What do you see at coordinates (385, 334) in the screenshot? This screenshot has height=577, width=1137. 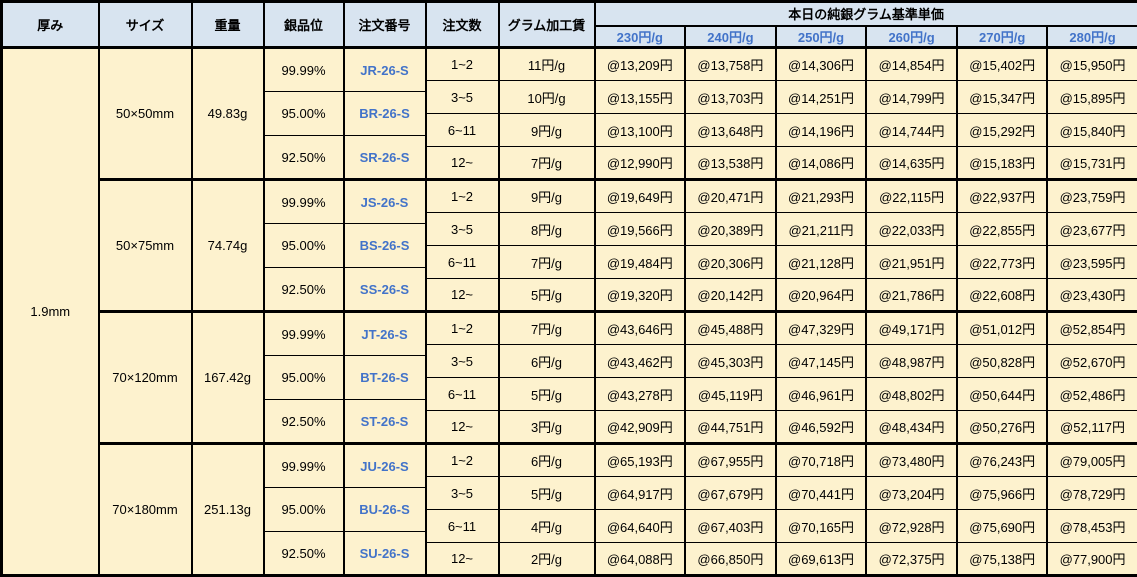 I see `order-no-cell: JT-26-S` at bounding box center [385, 334].